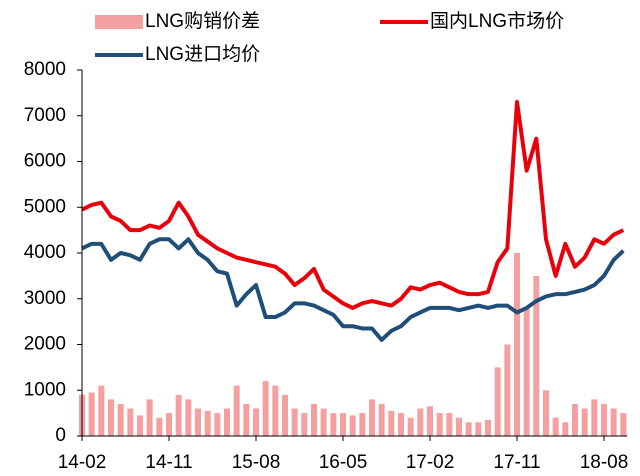 The image size is (640, 476). I want to click on y-tick-label: 1000, so click(45, 389).